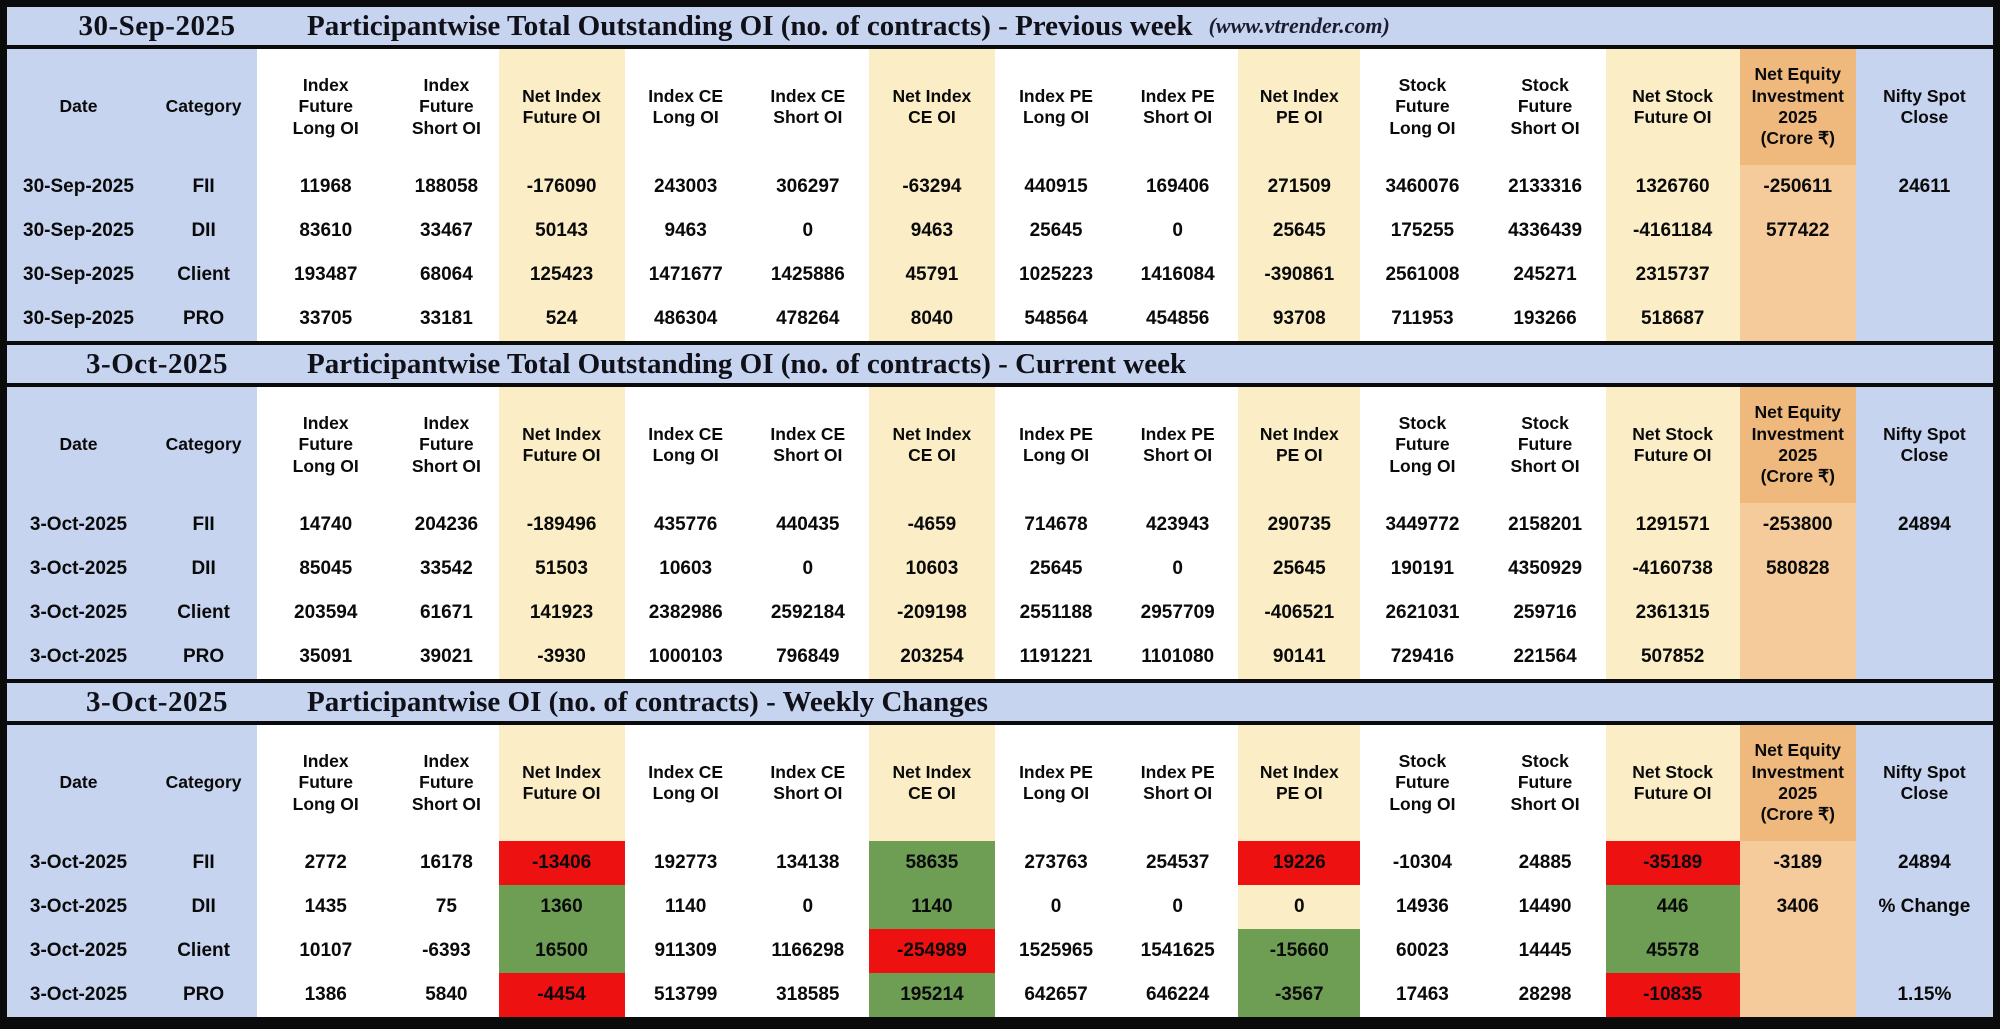  What do you see at coordinates (1056, 275) in the screenshot?
I see `oi-cell-index-pe-long-oi: 1025223` at bounding box center [1056, 275].